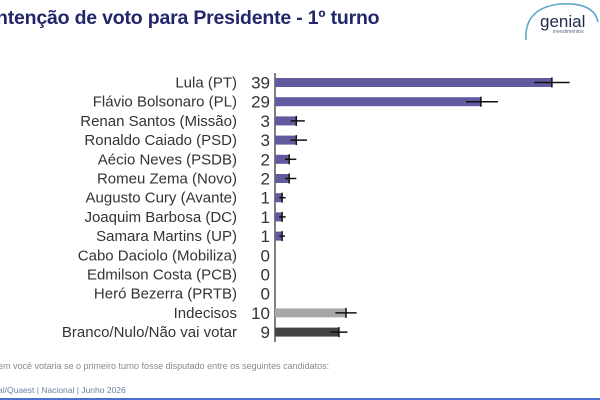 This screenshot has height=400, width=600. I want to click on category-label: Ronaldo Caiado (PSD), so click(160, 140).